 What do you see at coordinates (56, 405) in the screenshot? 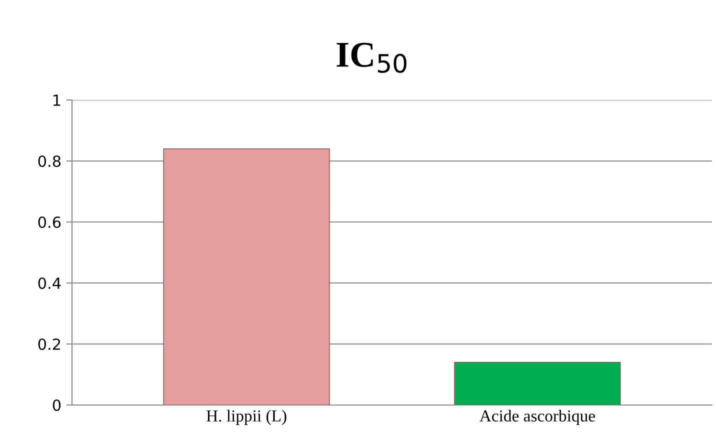
I see `y-tick-label: 0` at bounding box center [56, 405].